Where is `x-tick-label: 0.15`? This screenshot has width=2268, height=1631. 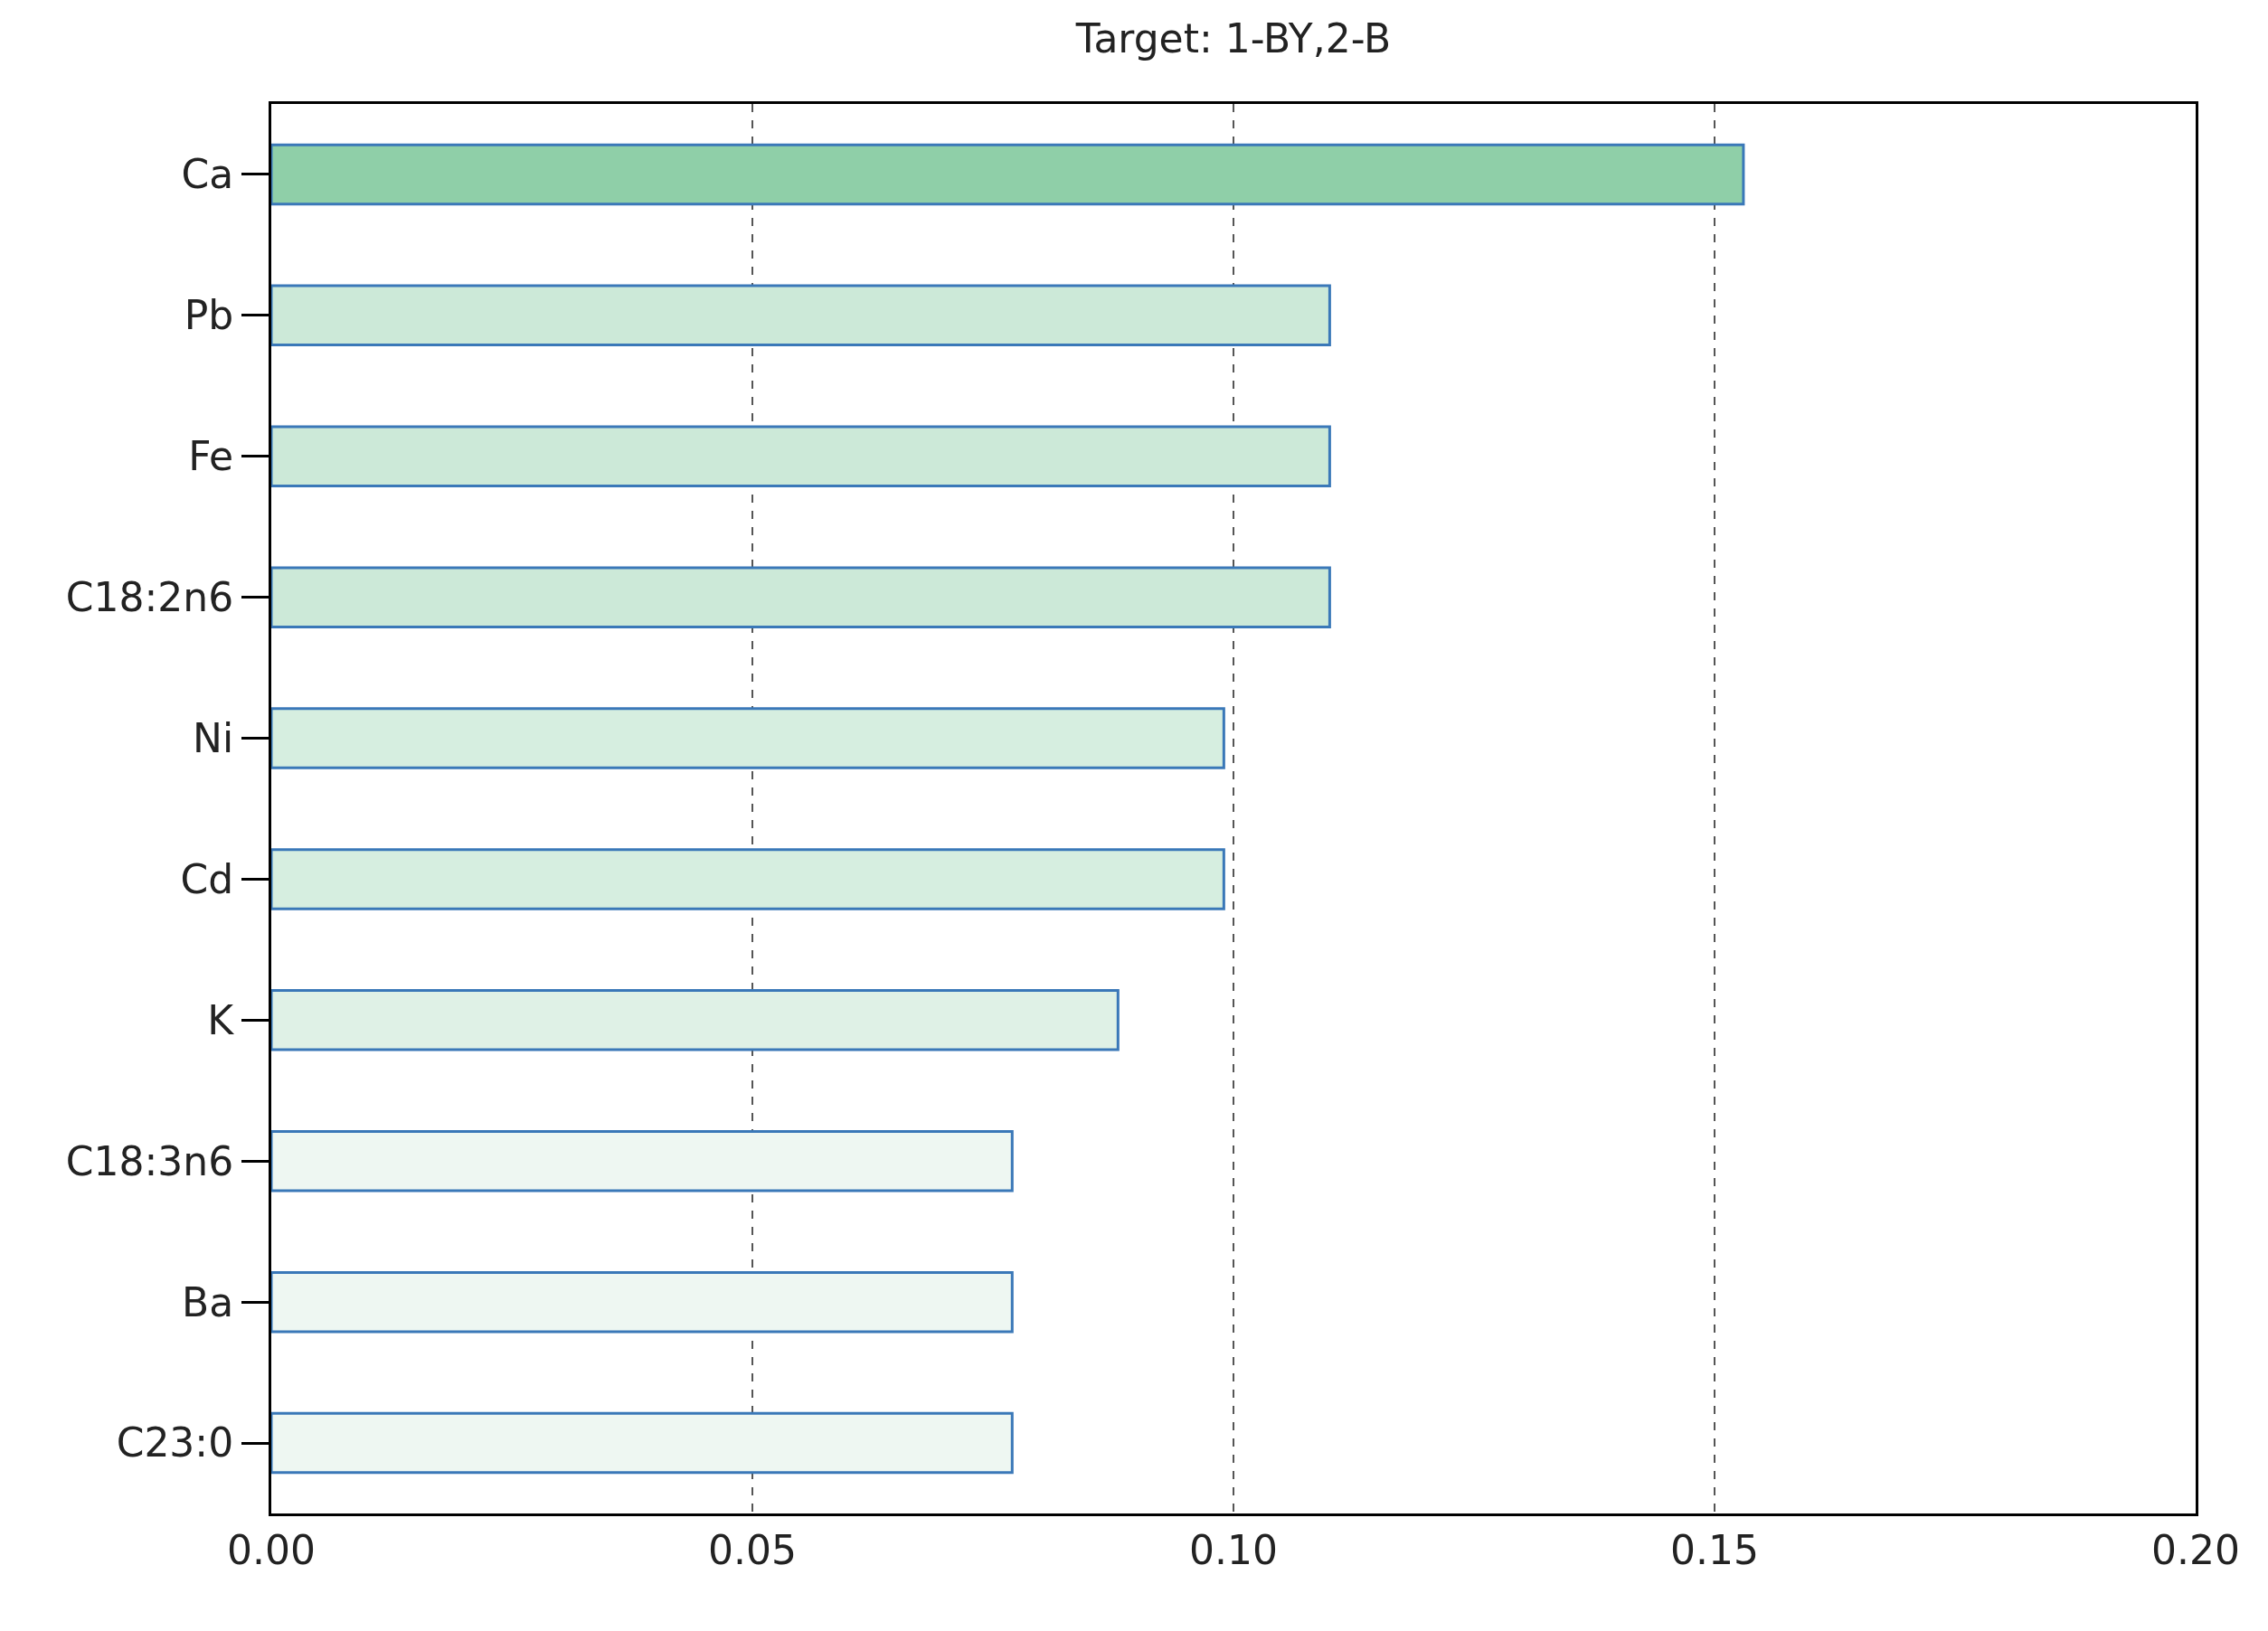
x-tick-label: 0.15 is located at coordinates (1714, 1549).